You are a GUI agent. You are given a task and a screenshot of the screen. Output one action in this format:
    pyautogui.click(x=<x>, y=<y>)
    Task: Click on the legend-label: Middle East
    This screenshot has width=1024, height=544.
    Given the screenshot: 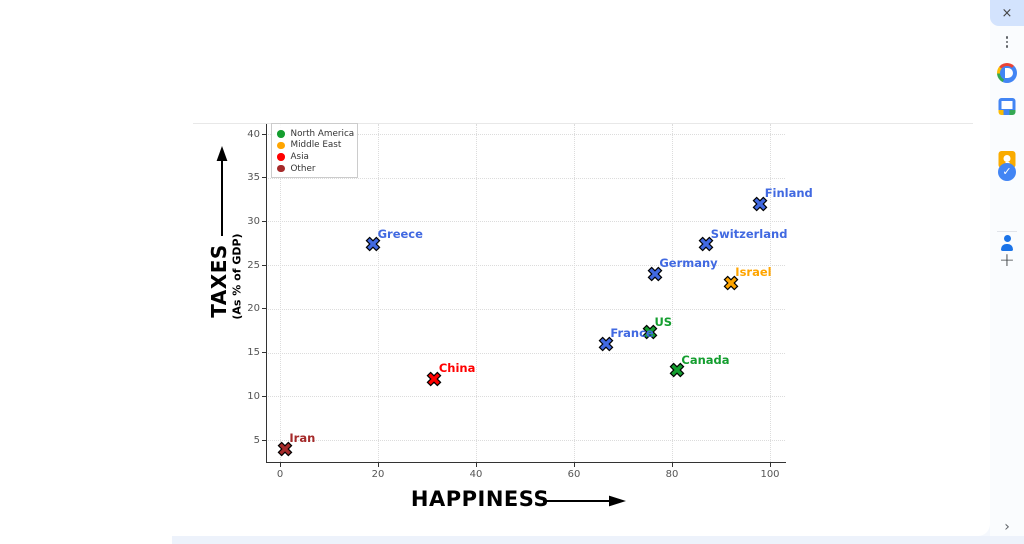 What is the action you would take?
    pyautogui.click(x=316, y=145)
    